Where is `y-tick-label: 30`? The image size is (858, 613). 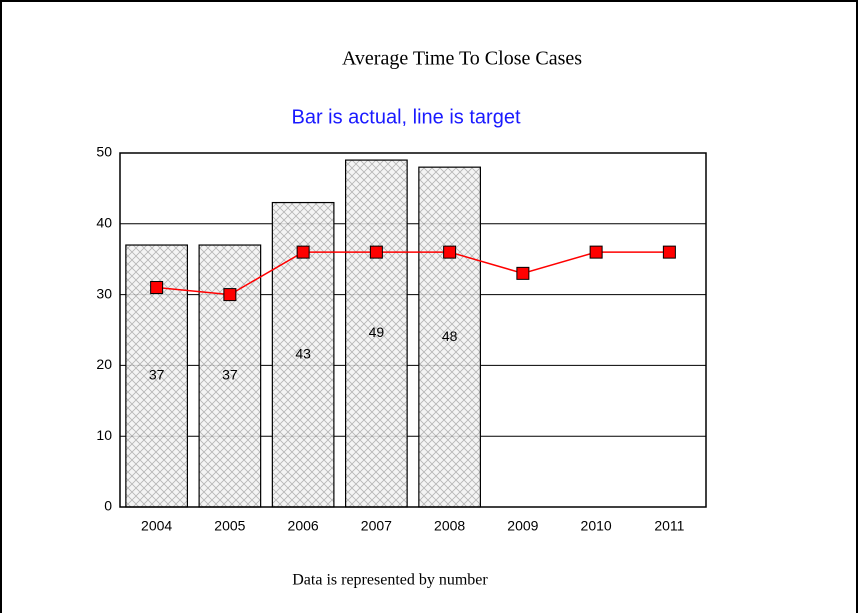 y-tick-label: 30 is located at coordinates (104, 293).